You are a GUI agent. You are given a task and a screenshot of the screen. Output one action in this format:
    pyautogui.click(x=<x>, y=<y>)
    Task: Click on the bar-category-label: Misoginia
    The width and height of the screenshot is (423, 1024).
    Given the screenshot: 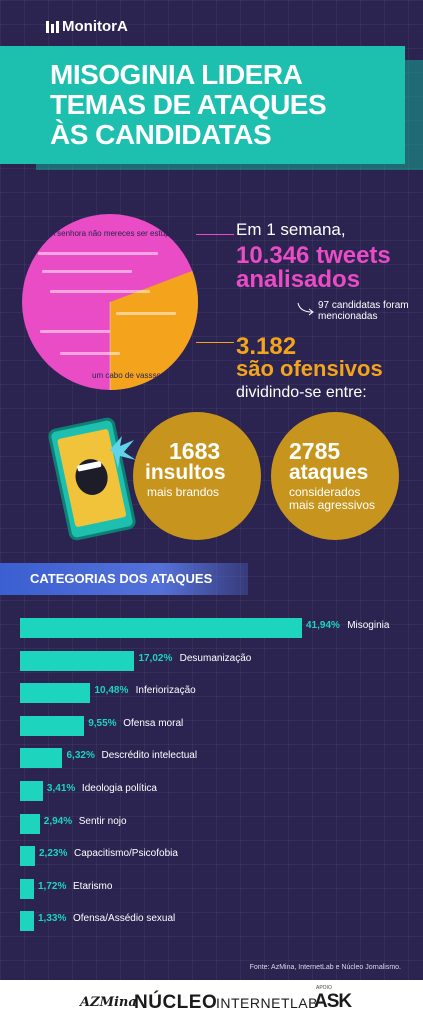 What is the action you would take?
    pyautogui.click(x=368, y=625)
    